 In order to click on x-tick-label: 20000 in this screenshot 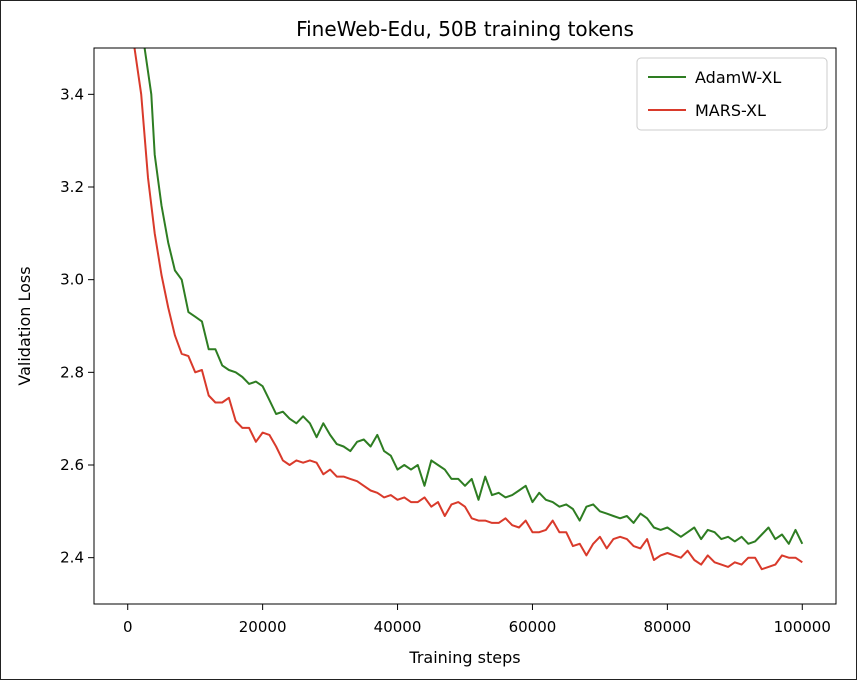, I will do `click(263, 627)`.